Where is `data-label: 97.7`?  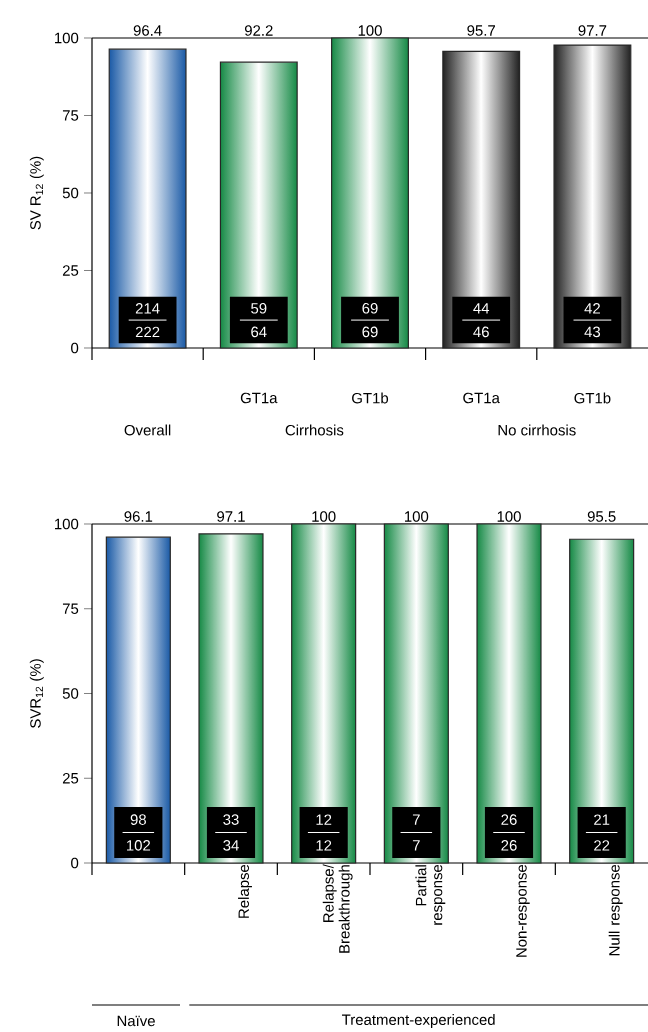
data-label: 97.7 is located at coordinates (592, 30).